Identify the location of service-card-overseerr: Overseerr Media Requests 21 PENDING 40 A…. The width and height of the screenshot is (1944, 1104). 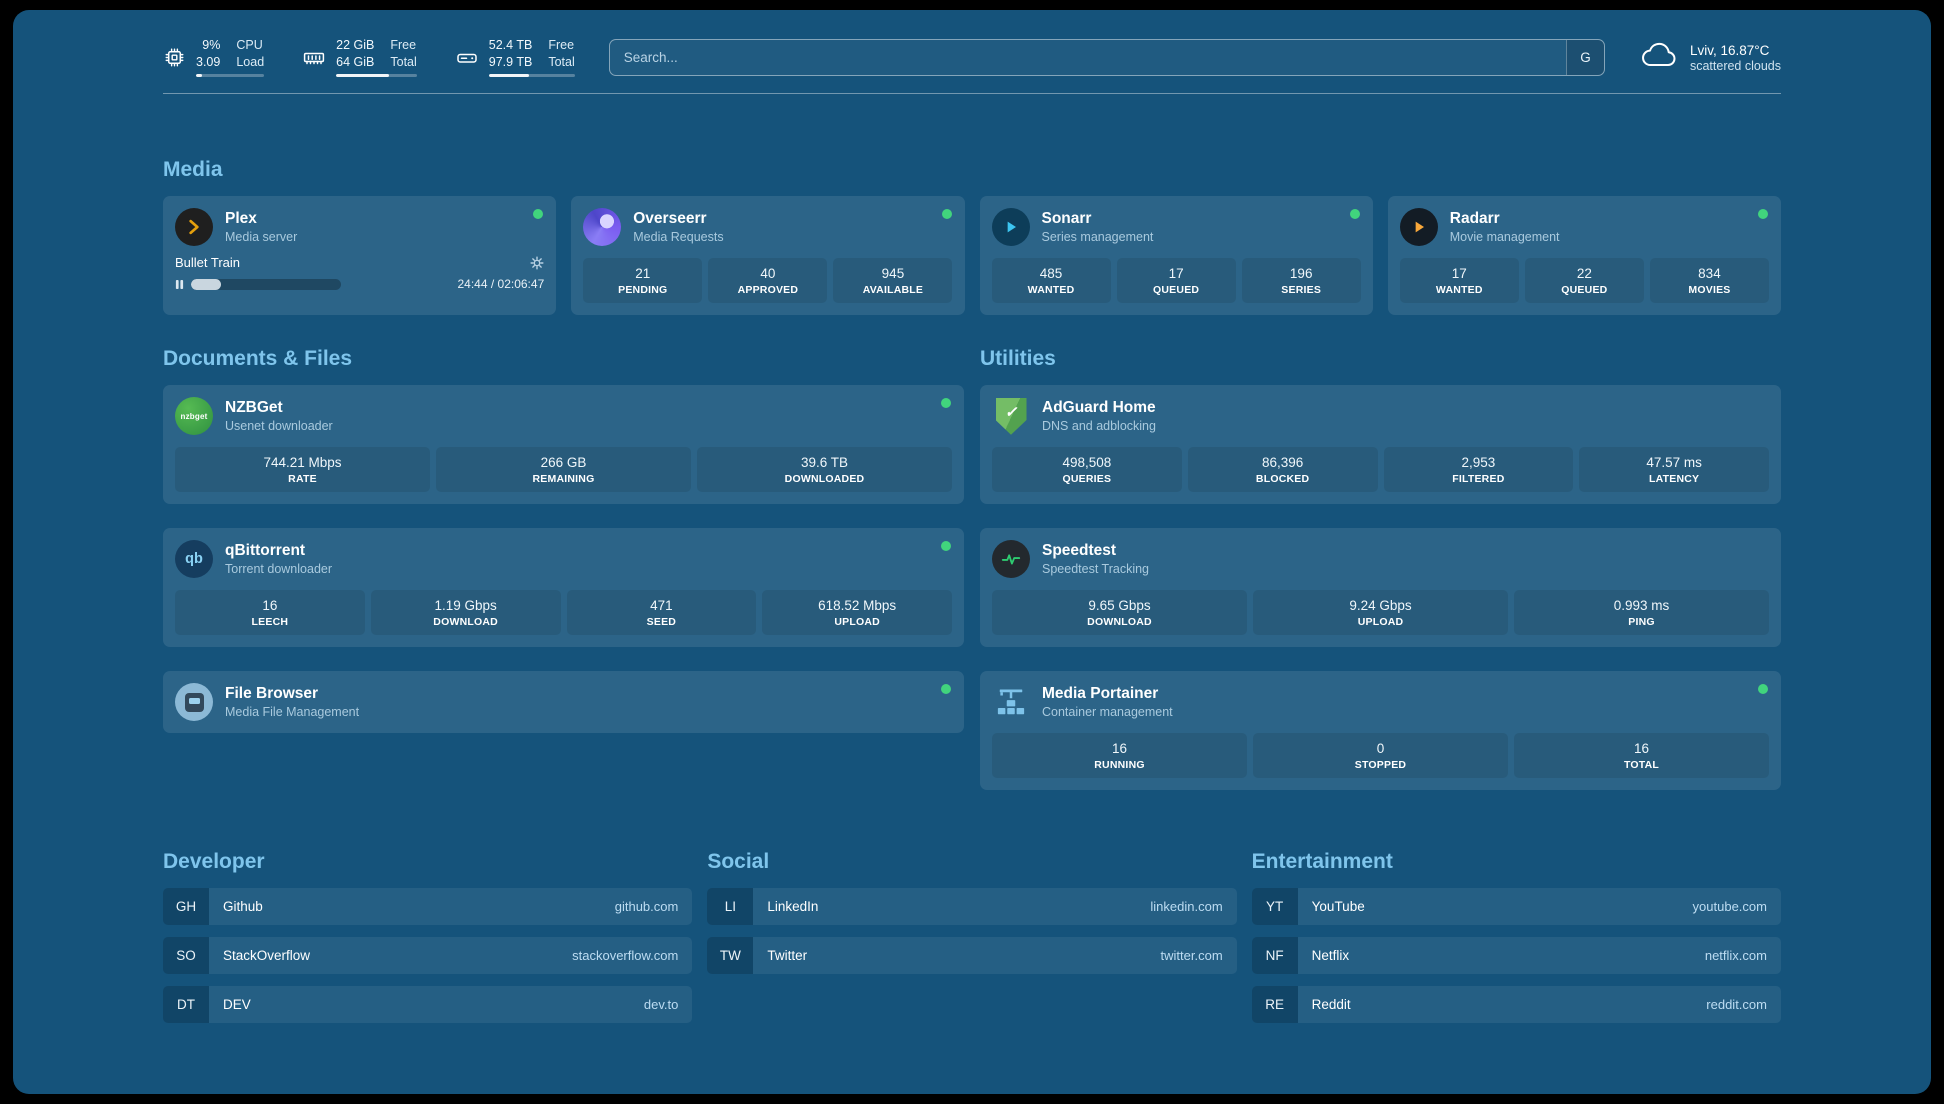
(768, 256).